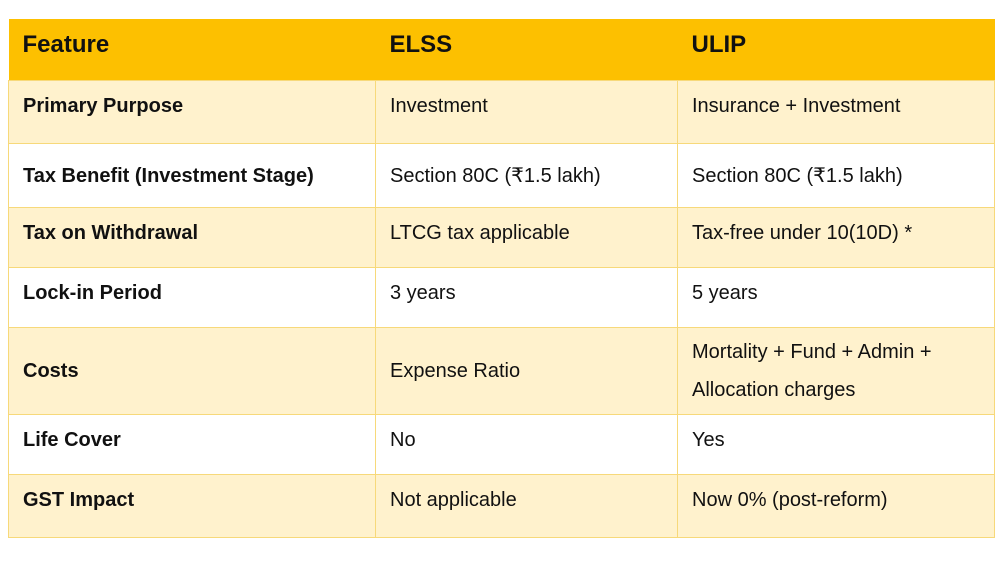  What do you see at coordinates (192, 371) in the screenshot?
I see `feature-cell: Costs` at bounding box center [192, 371].